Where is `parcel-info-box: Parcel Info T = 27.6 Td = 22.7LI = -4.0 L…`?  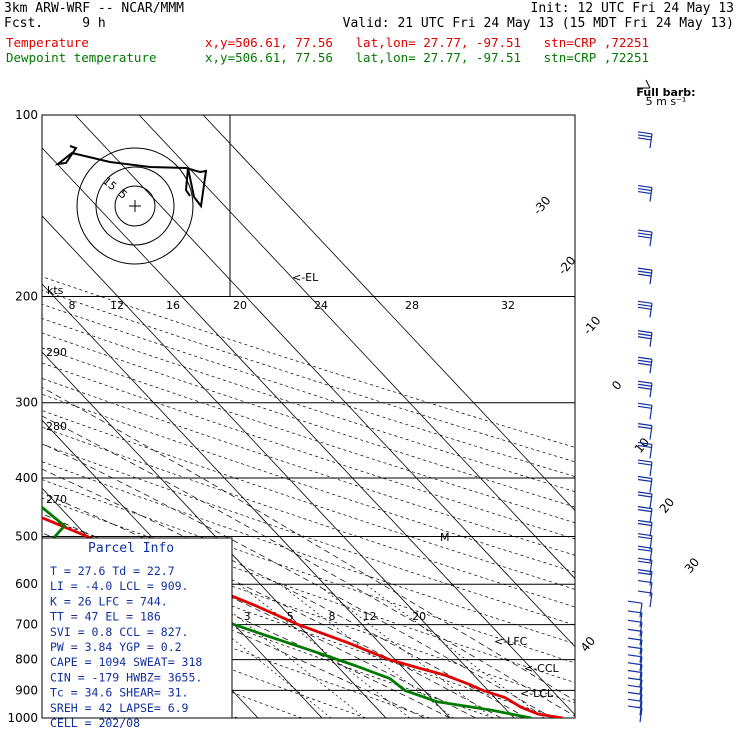
parcel-info-box: Parcel Info T = 27.6 Td = 22.7LI = -4.0 L… is located at coordinates (137, 633).